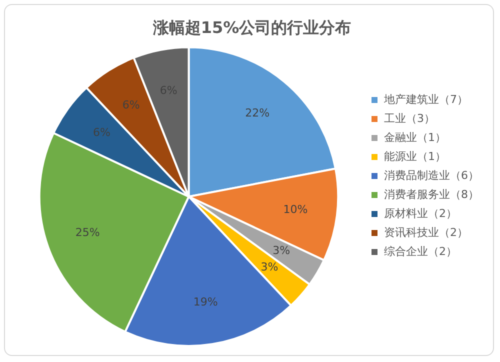 Image resolution: width=500 pixels, height=362 pixels. I want to click on legend-label: 消费品制造业（6）, so click(431, 175).